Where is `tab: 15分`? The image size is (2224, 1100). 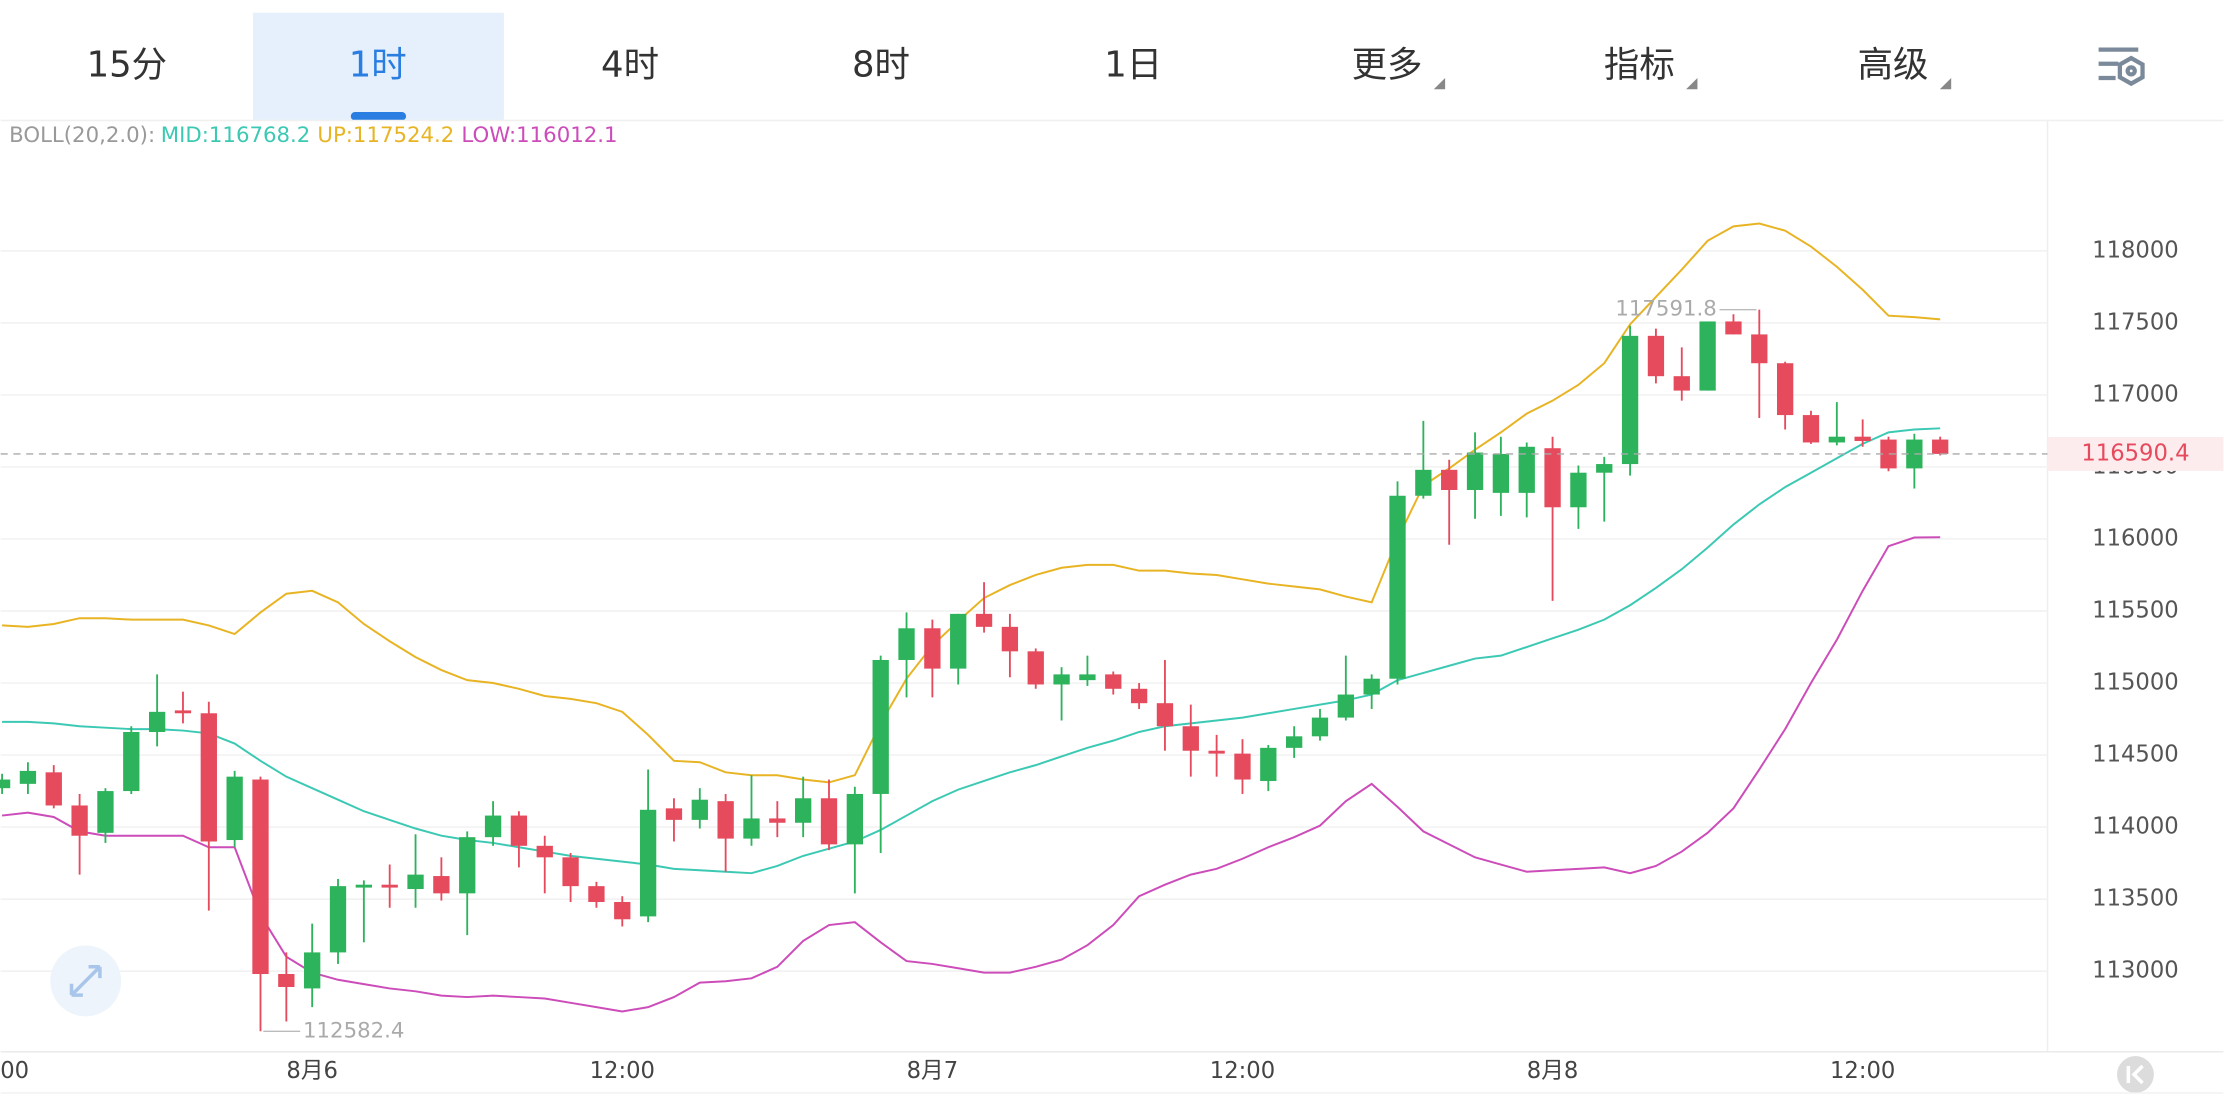 tab: 15分 is located at coordinates (127, 65).